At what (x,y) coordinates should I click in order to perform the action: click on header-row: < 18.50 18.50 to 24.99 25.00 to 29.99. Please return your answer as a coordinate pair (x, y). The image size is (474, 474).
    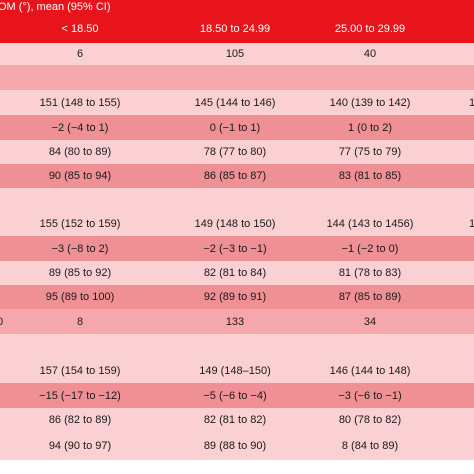
    Looking at the image, I should click on (237, 28).